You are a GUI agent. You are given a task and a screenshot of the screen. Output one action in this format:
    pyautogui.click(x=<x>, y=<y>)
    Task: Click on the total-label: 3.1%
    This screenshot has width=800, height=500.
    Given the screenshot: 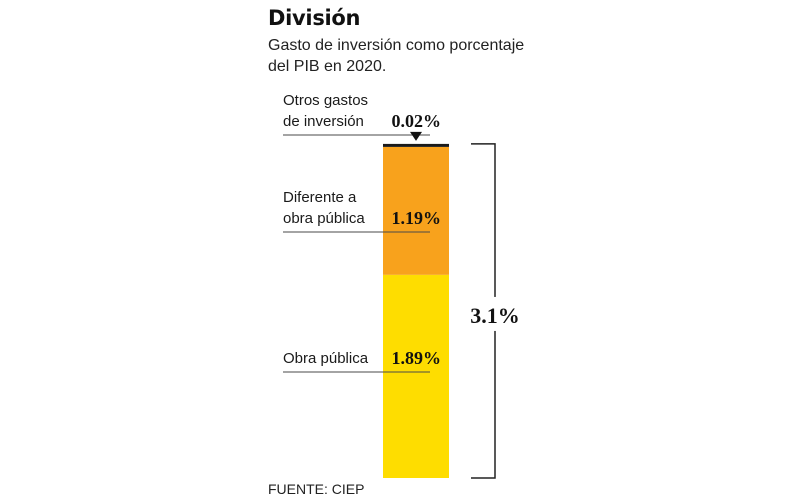 What is the action you would take?
    pyautogui.click(x=495, y=315)
    